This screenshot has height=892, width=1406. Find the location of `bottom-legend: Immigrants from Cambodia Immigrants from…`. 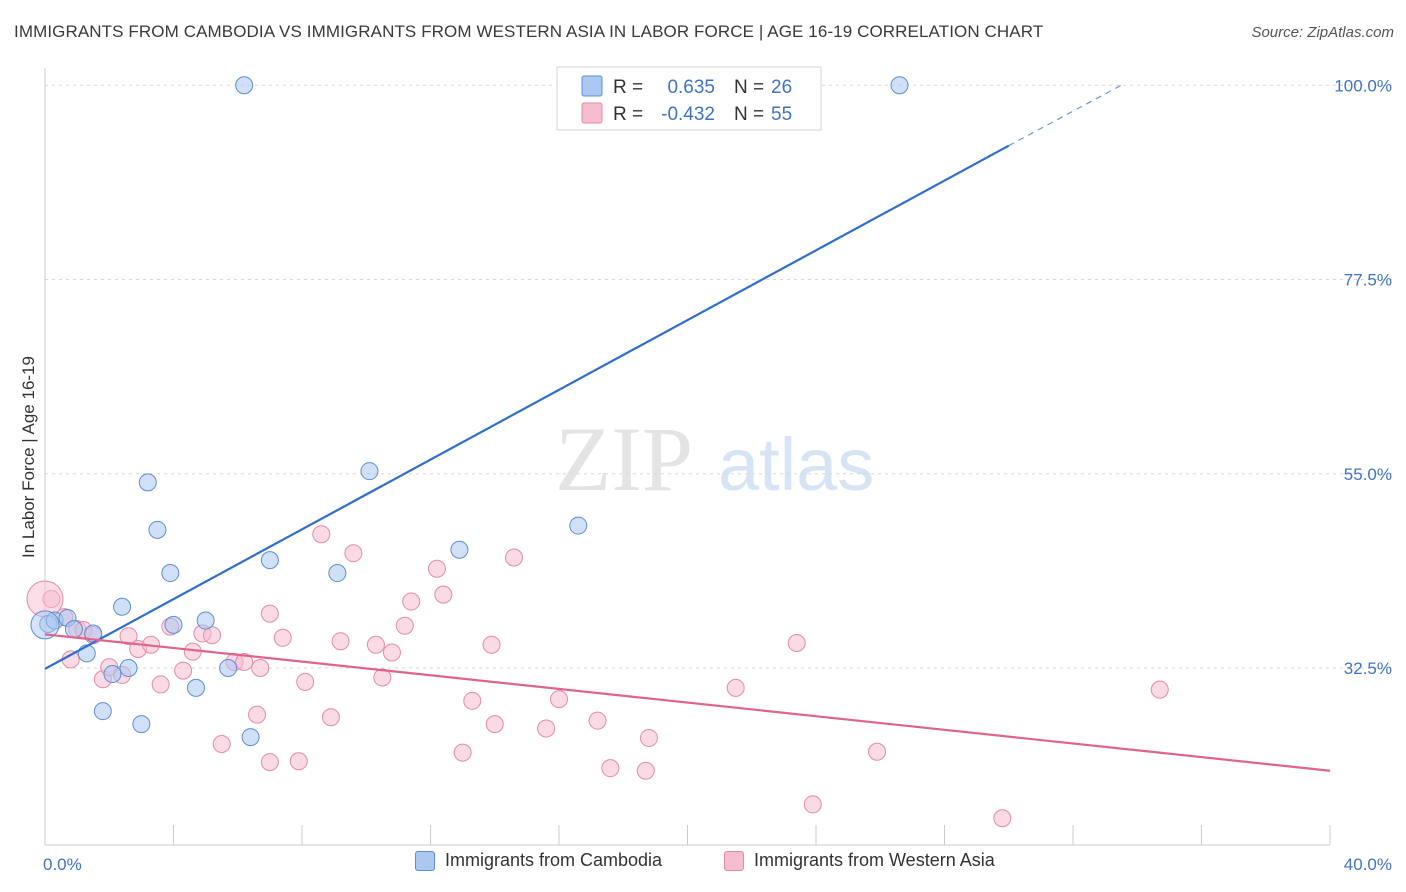

bottom-legend: Immigrants from Cambodia Immigrants from… is located at coordinates (703, 865).